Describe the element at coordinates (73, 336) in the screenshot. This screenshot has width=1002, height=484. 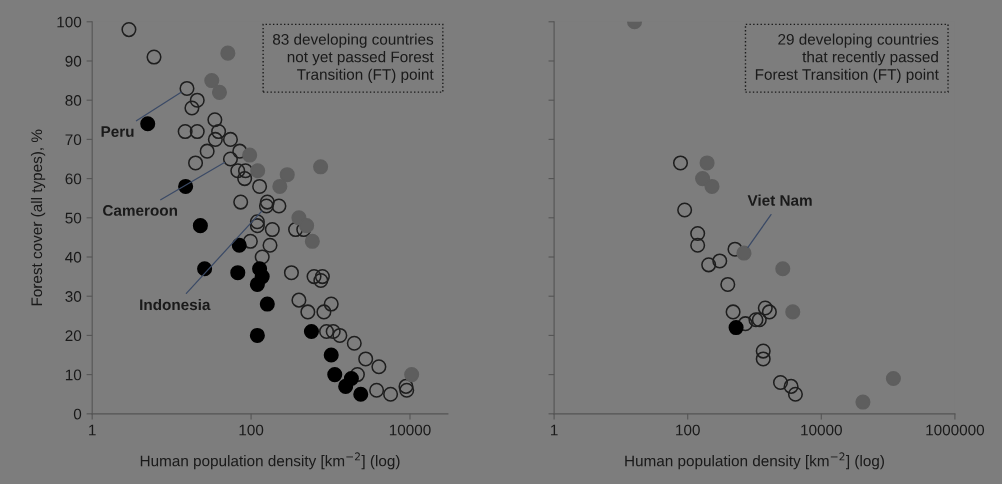
I see `y-tick-label: 20` at that location.